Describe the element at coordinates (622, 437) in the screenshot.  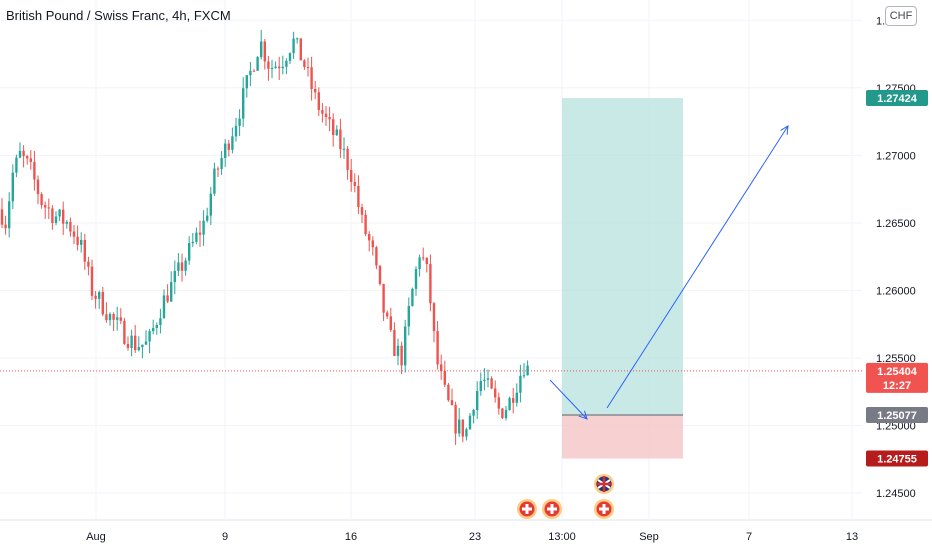
I see `loss-zone` at that location.